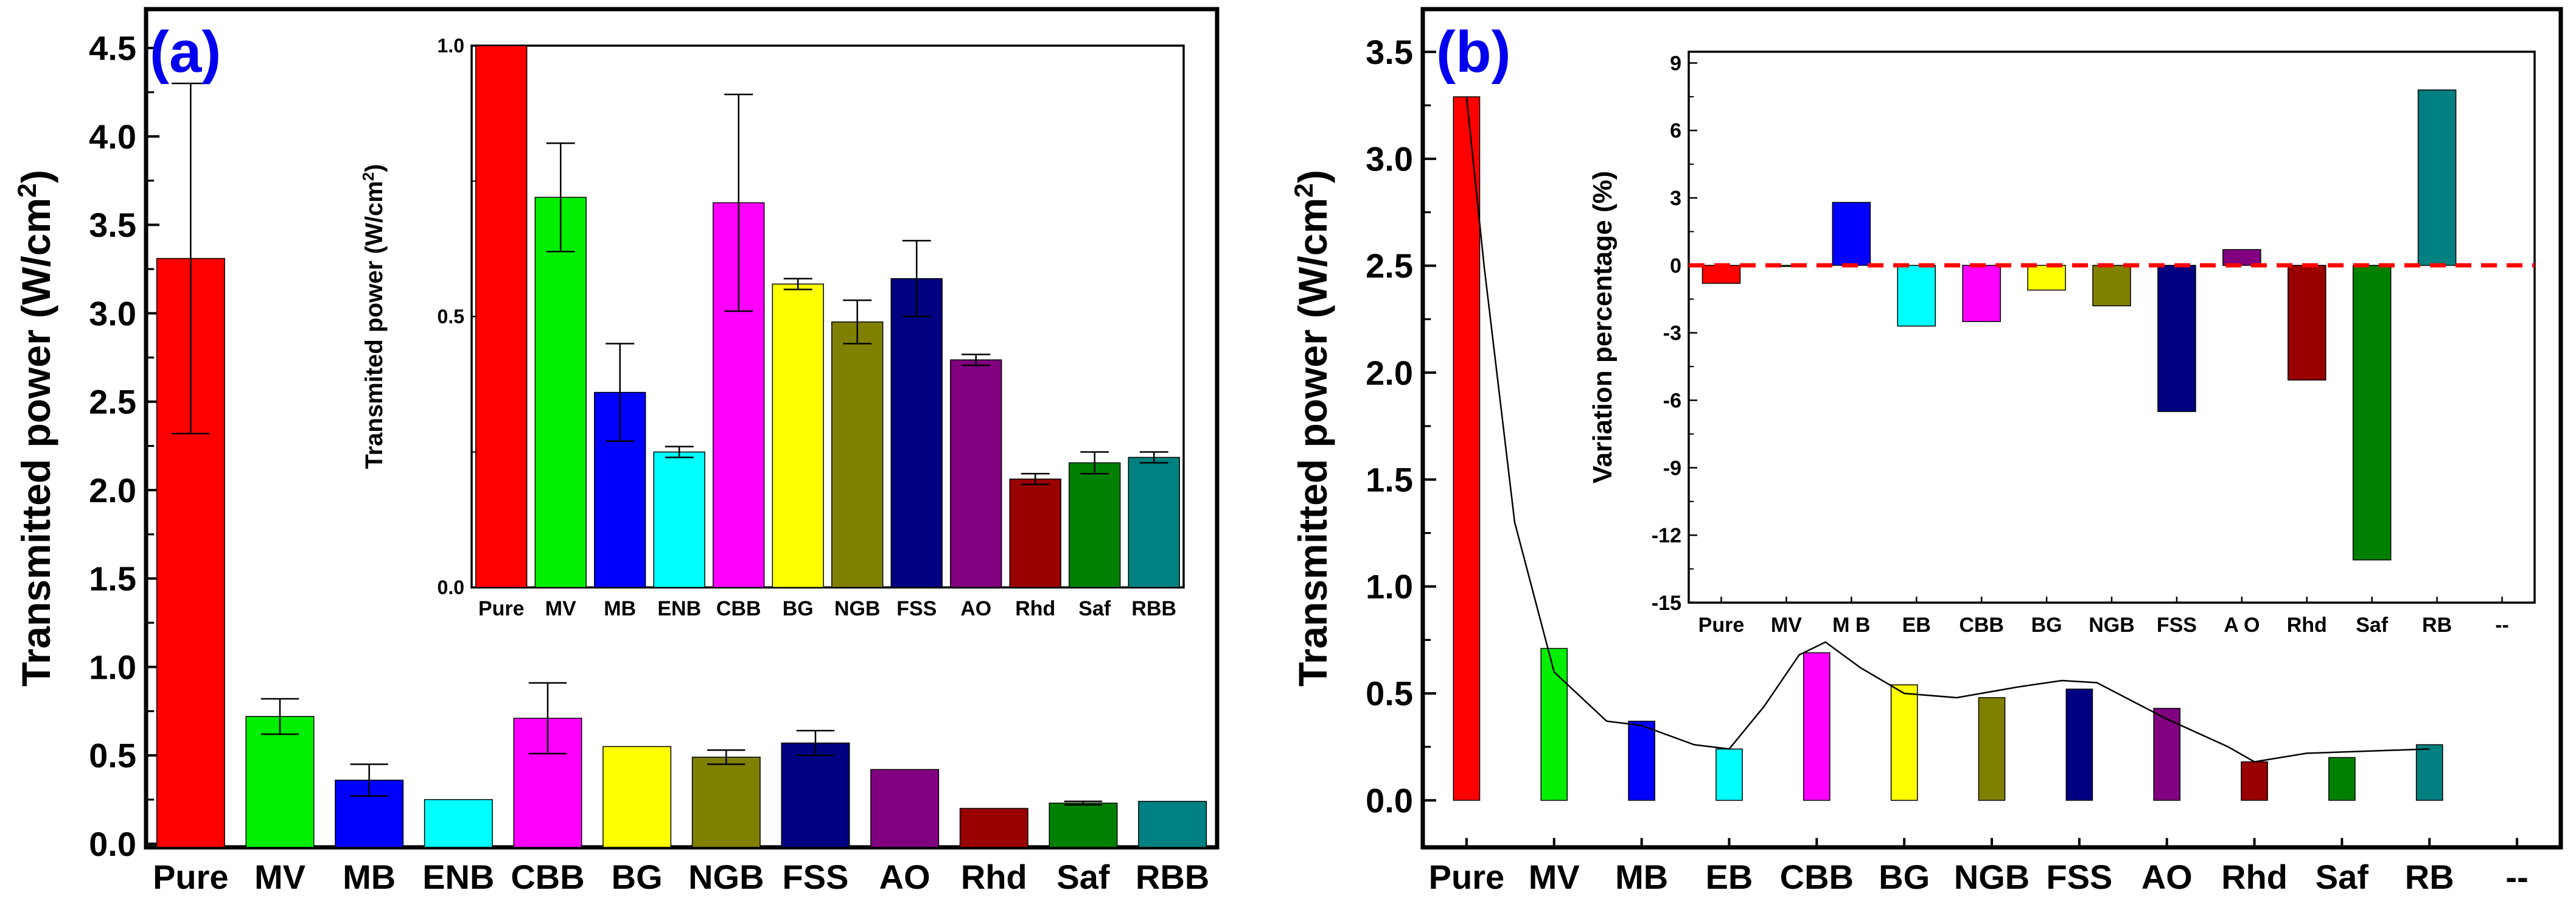  I want to click on b-inset-category-label-6: NGB, so click(2112, 626).